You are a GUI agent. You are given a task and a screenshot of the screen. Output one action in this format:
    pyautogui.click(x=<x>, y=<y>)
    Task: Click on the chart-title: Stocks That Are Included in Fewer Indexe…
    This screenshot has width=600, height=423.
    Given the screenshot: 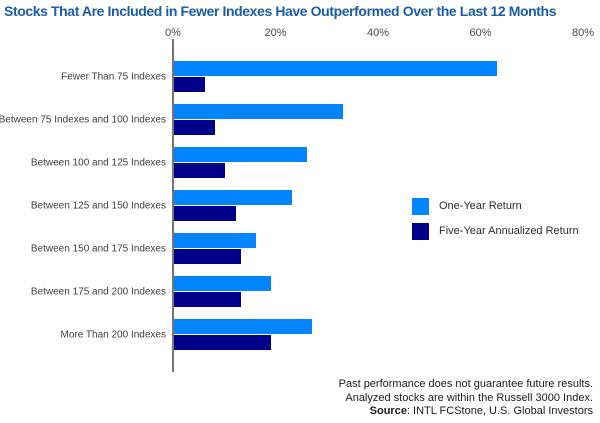 What is the action you would take?
    pyautogui.click(x=280, y=11)
    